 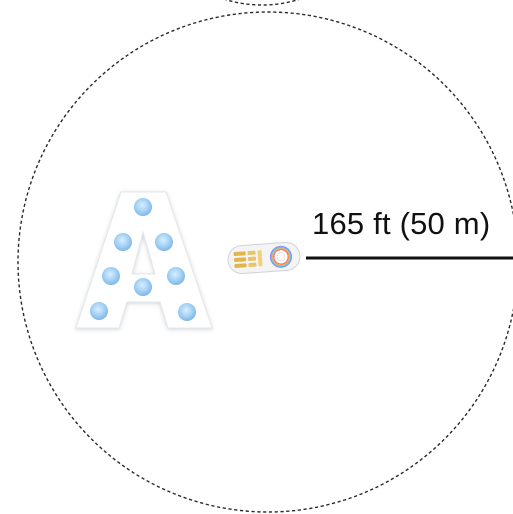 I want to click on top-range-circle, so click(x=262, y=3).